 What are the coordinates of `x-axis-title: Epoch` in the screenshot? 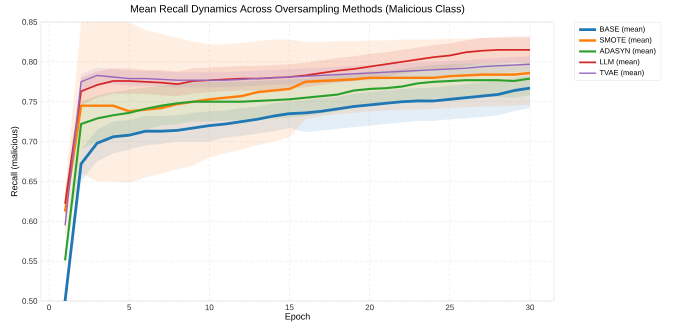 It's located at (298, 317).